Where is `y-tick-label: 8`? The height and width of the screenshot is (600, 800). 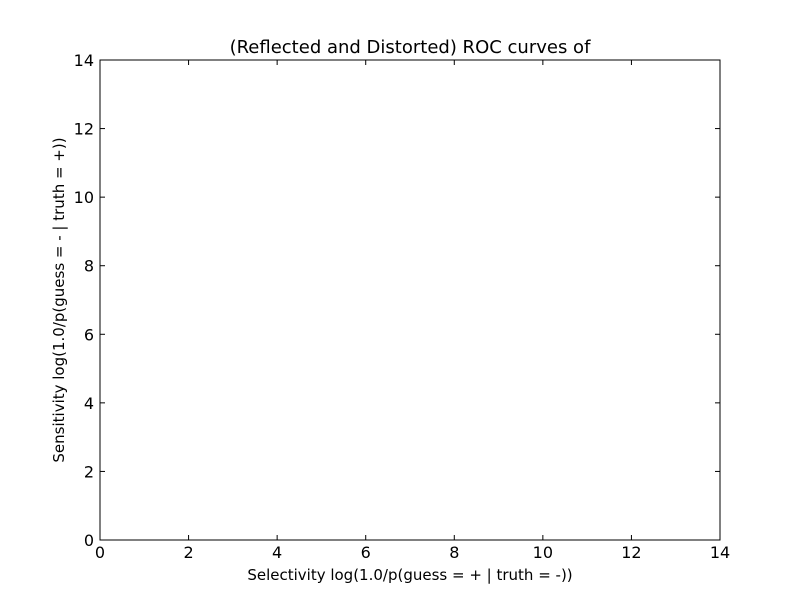
y-tick-label: 8 is located at coordinates (89, 266).